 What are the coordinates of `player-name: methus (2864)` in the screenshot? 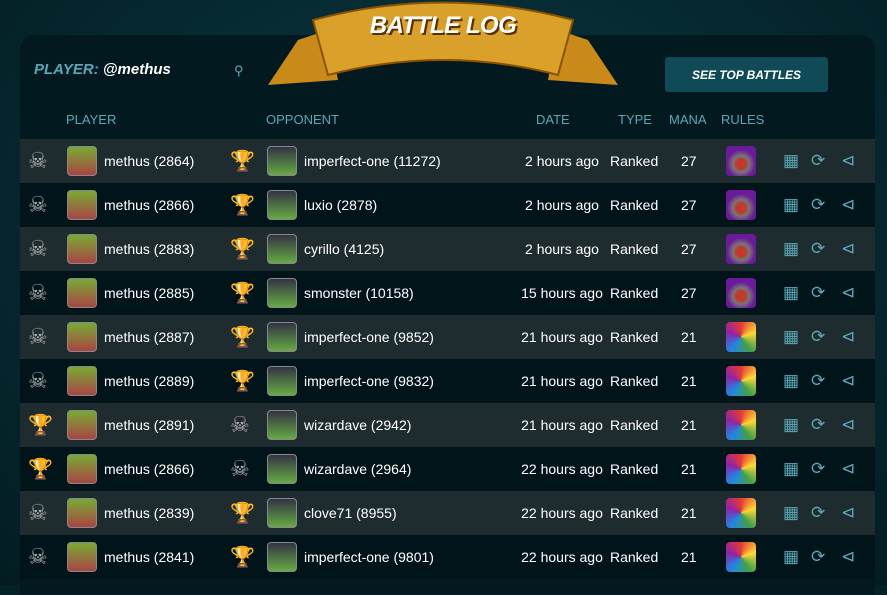 It's located at (149, 161).